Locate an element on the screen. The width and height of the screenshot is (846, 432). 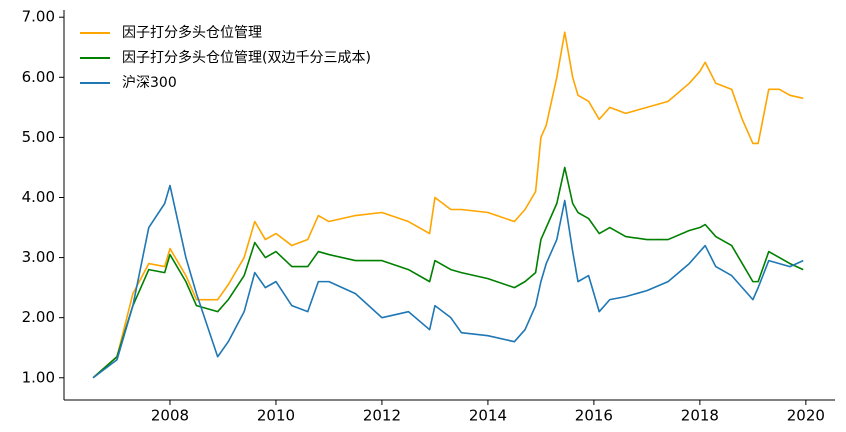
x-tick-label: 2018 is located at coordinates (700, 416).